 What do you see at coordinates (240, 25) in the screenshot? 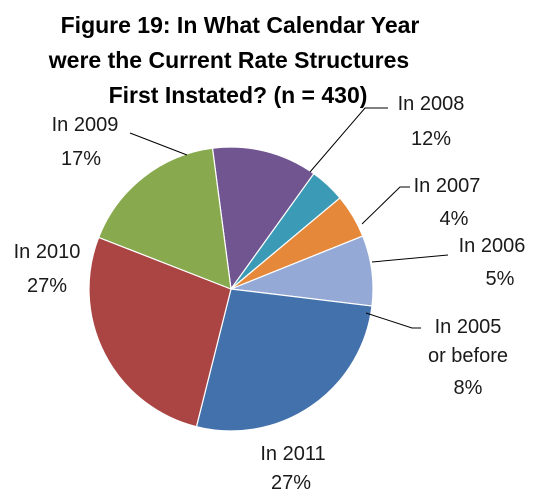
I see `chart-title-line-1: Figure 19: In What Calendar Year` at bounding box center [240, 25].